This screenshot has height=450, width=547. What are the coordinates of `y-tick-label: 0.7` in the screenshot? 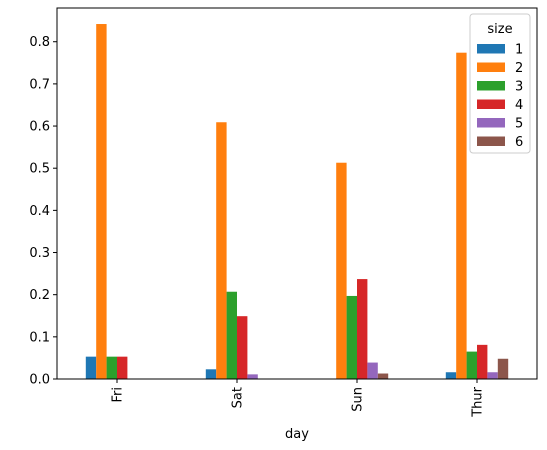 It's located at (39, 84).